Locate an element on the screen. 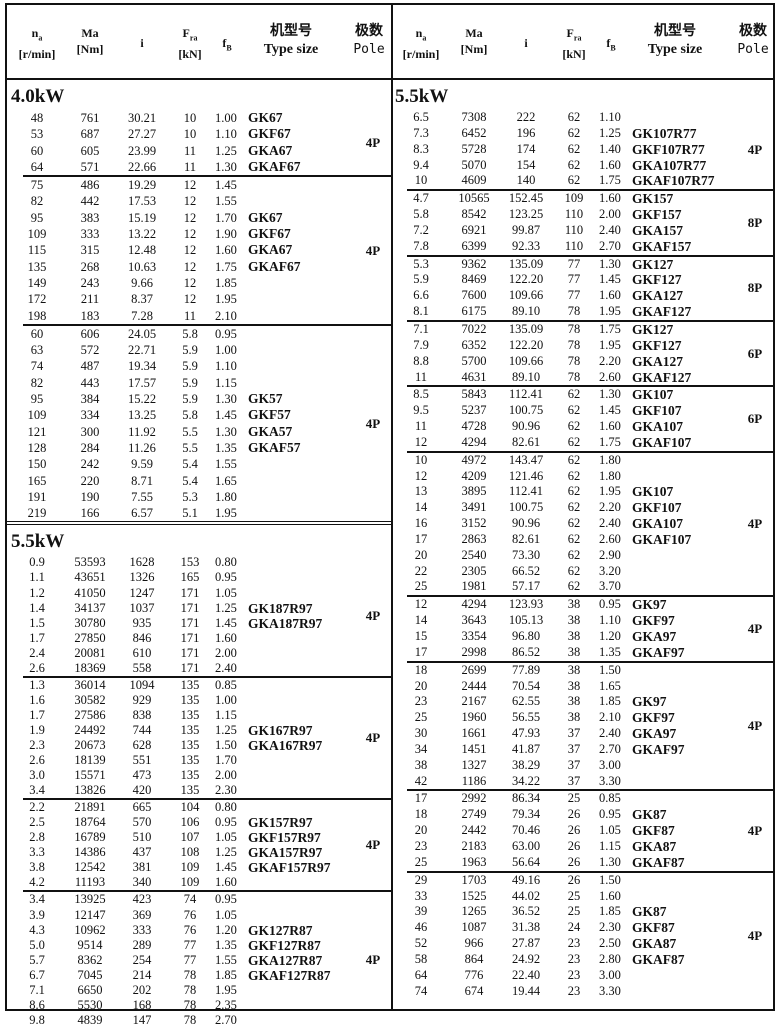  cell-radial-force: 12 is located at coordinates (190, 282).